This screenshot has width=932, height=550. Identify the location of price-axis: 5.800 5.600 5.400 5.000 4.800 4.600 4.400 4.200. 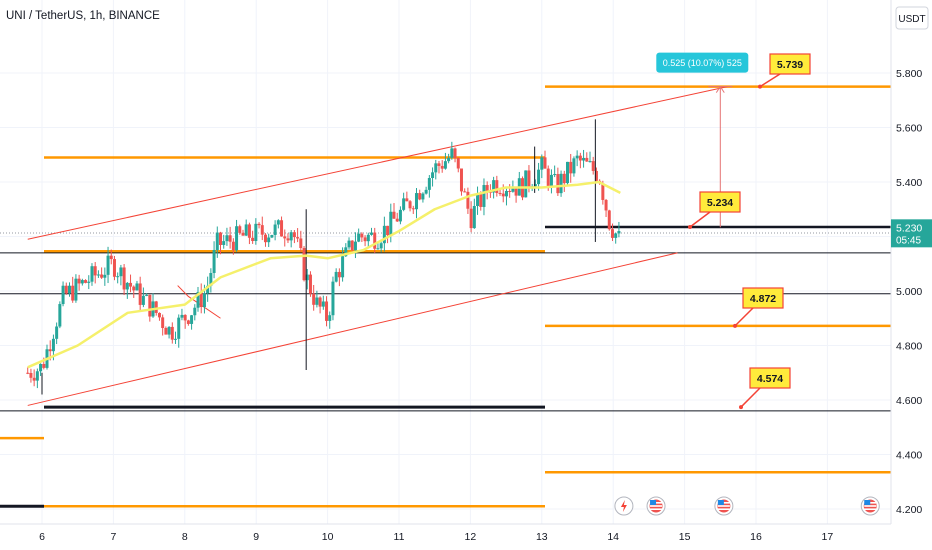
(909, 292).